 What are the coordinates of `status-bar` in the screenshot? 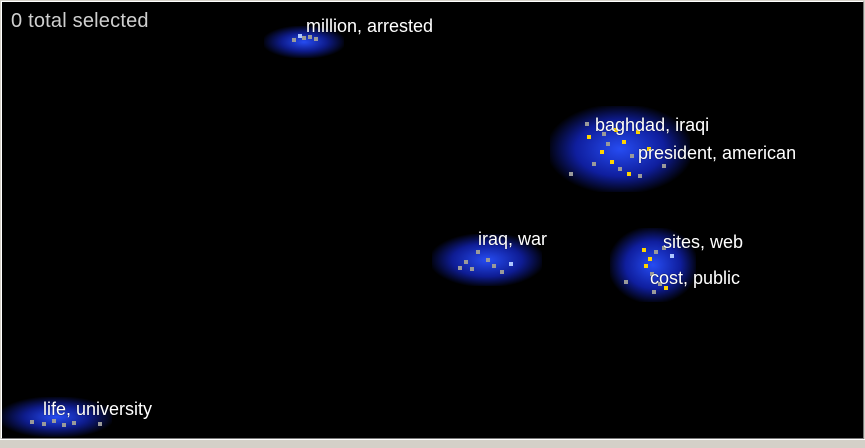 It's located at (432, 443).